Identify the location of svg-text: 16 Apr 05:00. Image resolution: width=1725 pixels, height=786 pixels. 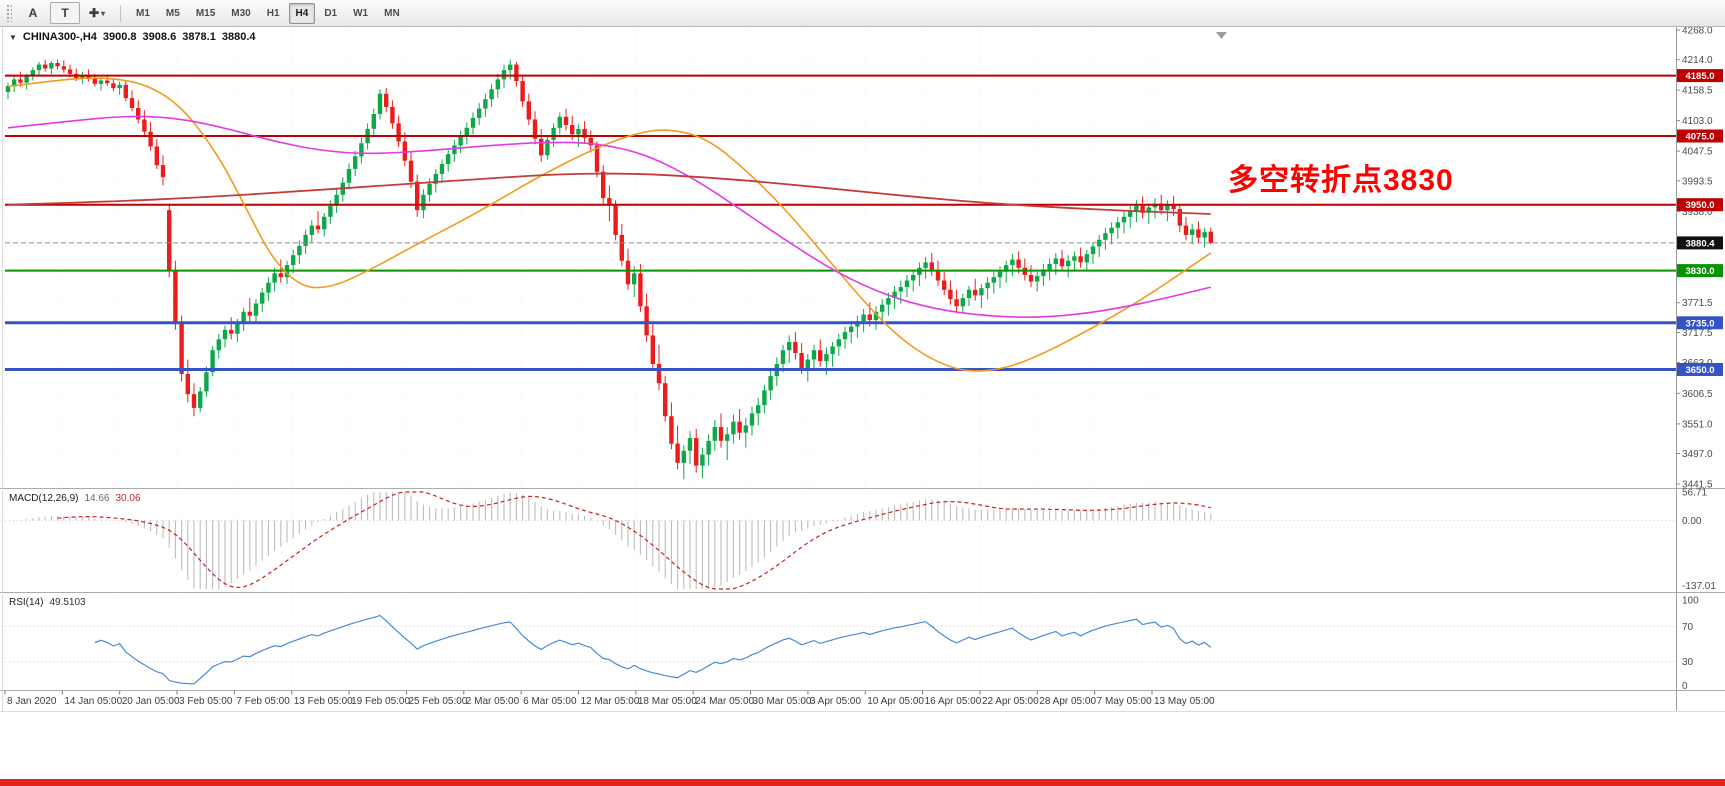
(953, 701).